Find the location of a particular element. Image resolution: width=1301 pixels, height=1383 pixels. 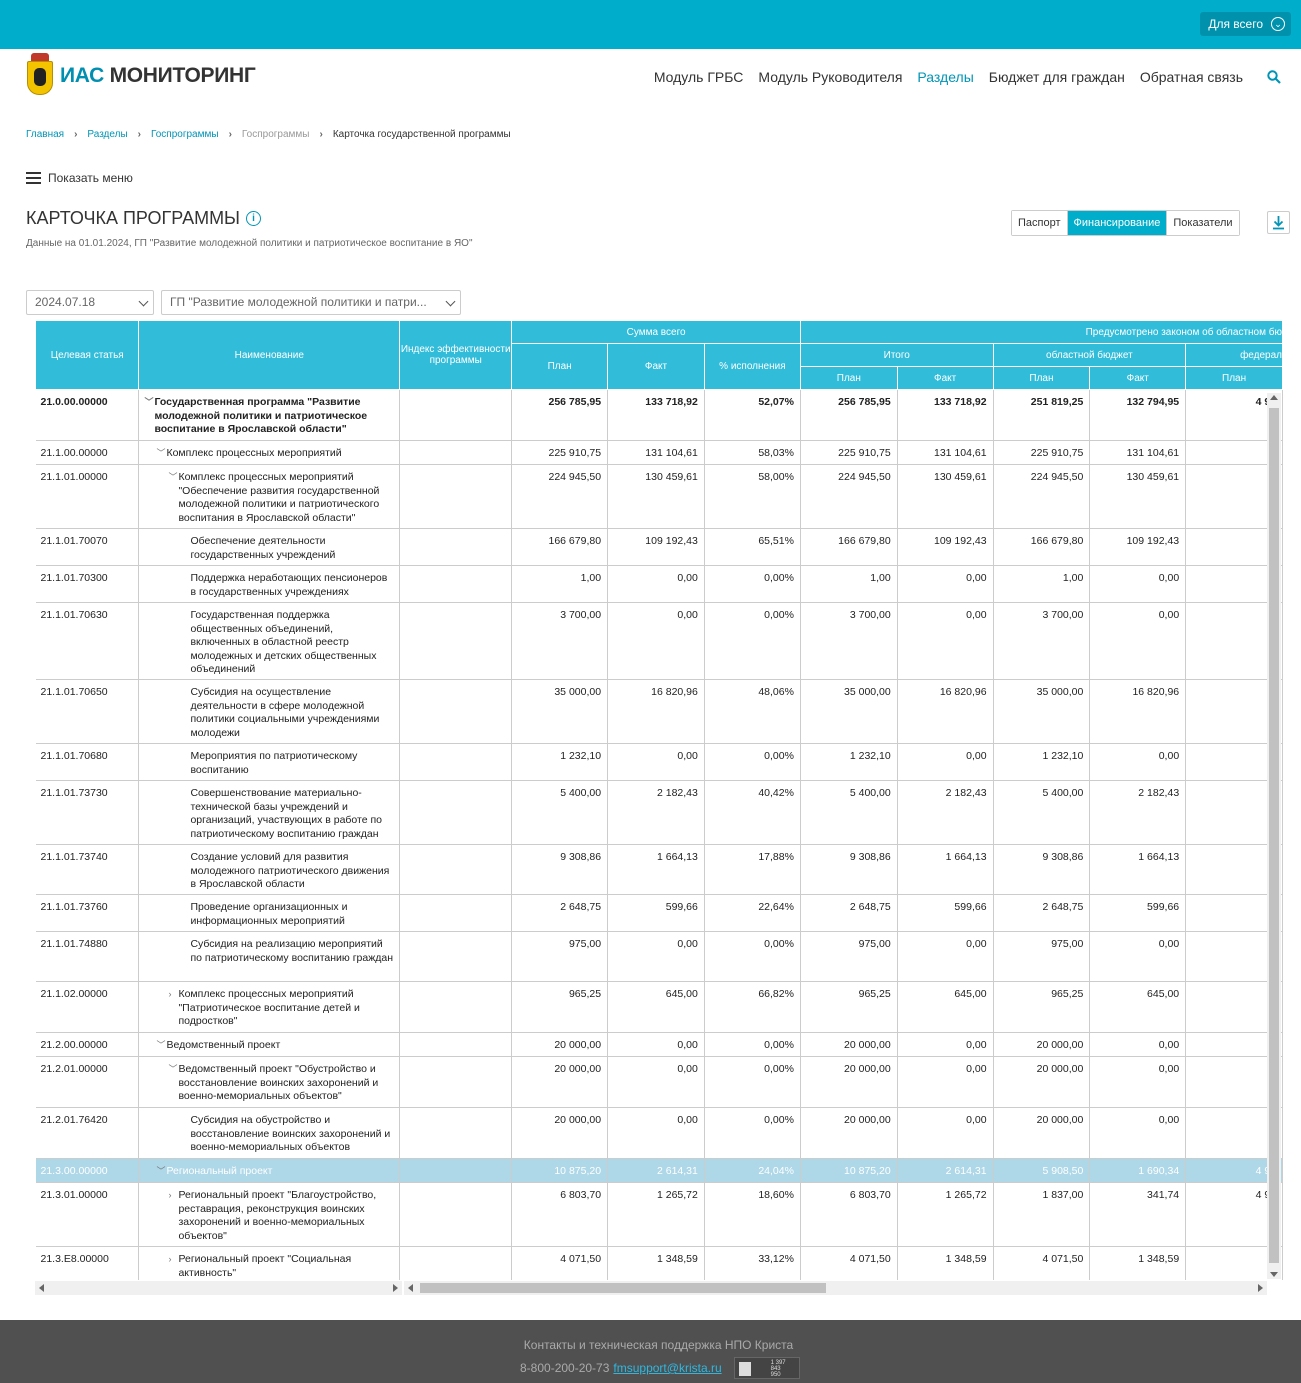

cell-pct: 66,82% is located at coordinates (752, 1007).